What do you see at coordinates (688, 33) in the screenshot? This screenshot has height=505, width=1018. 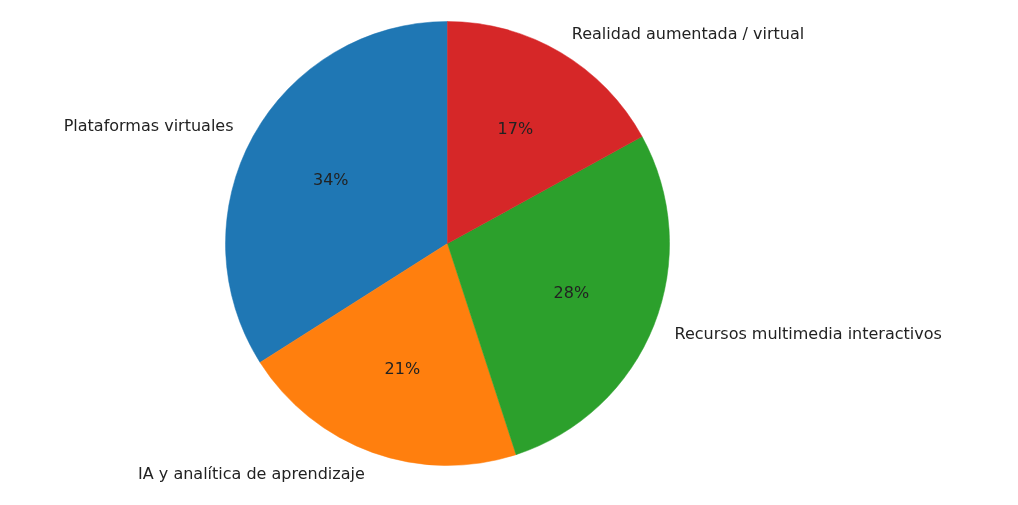 I see `slice-label: Realidad aumentada / virtual` at bounding box center [688, 33].